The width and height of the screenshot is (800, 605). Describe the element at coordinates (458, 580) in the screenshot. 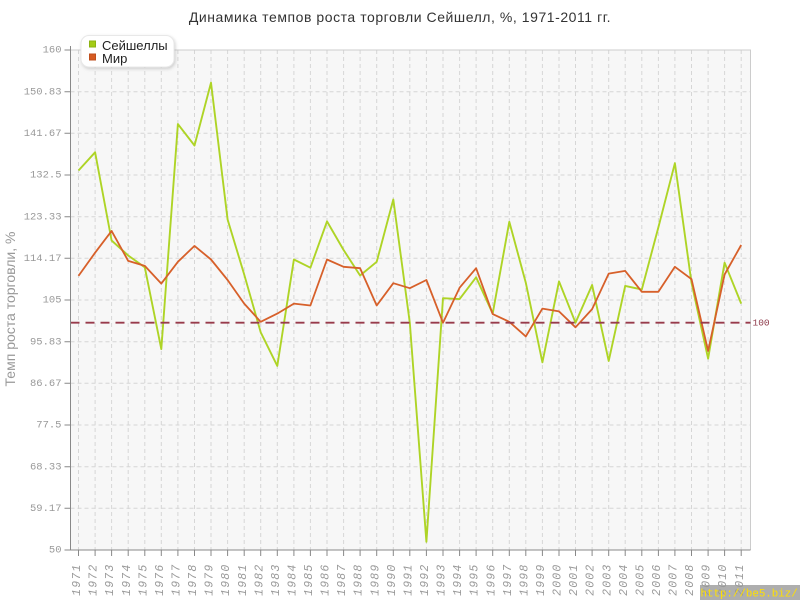

I see `svg-text: 1994` at that location.